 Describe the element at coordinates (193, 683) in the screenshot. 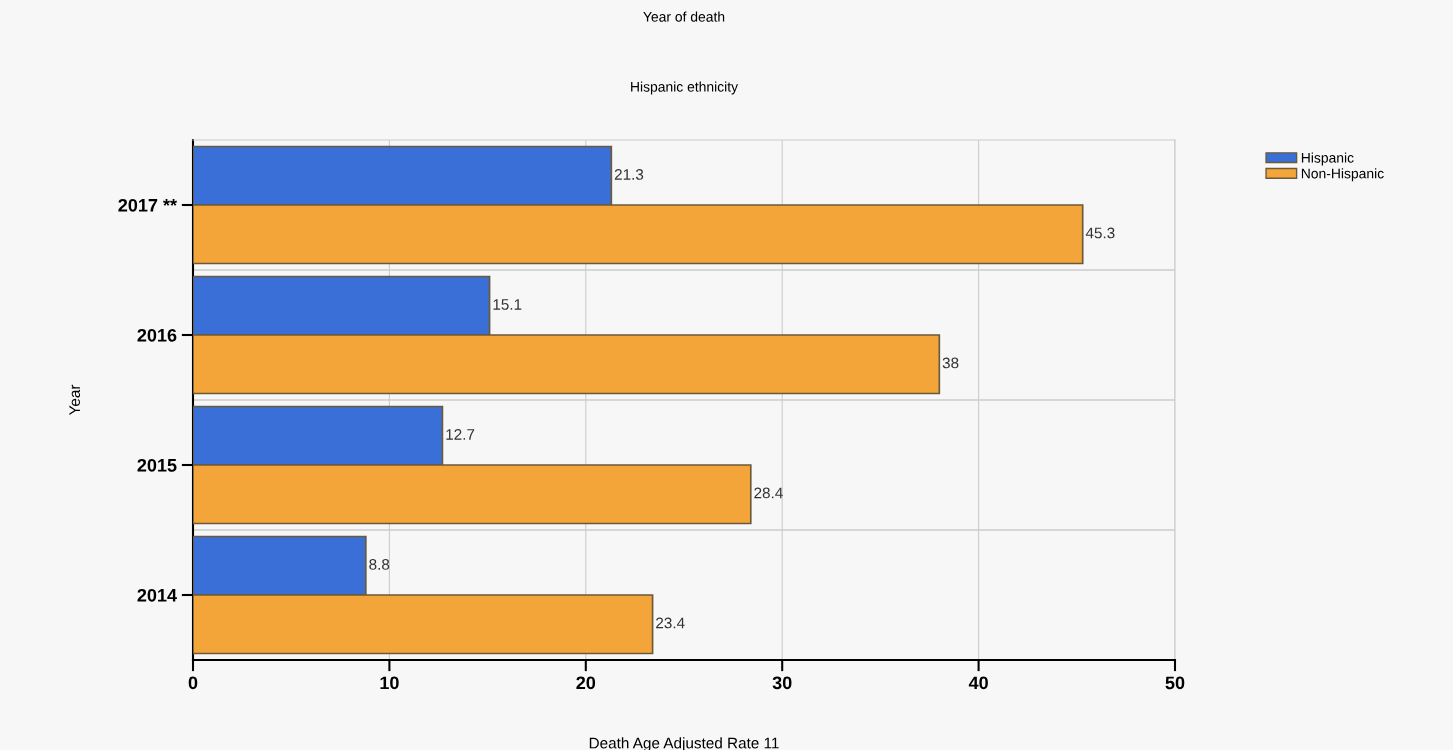

I see `x-tick-label: 0` at that location.